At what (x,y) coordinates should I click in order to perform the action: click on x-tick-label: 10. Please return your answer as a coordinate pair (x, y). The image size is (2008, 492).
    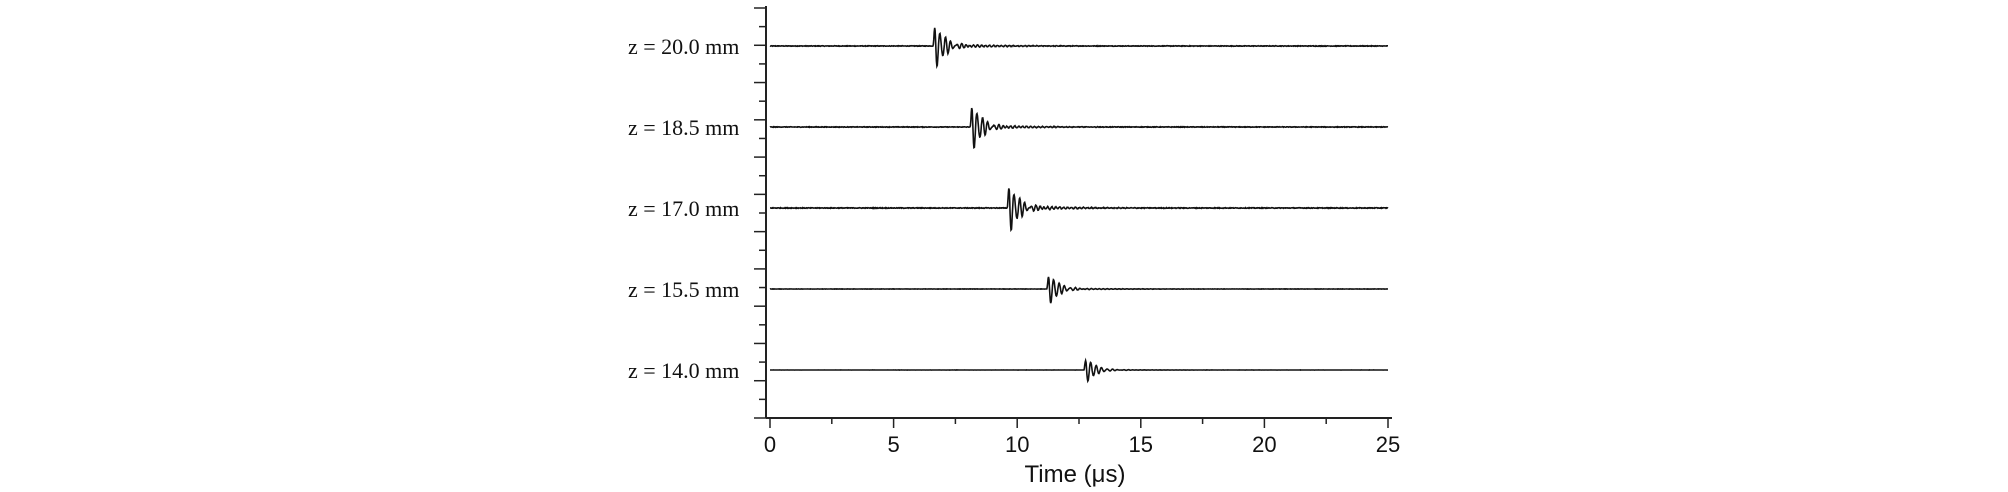
    Looking at the image, I should click on (1017, 444).